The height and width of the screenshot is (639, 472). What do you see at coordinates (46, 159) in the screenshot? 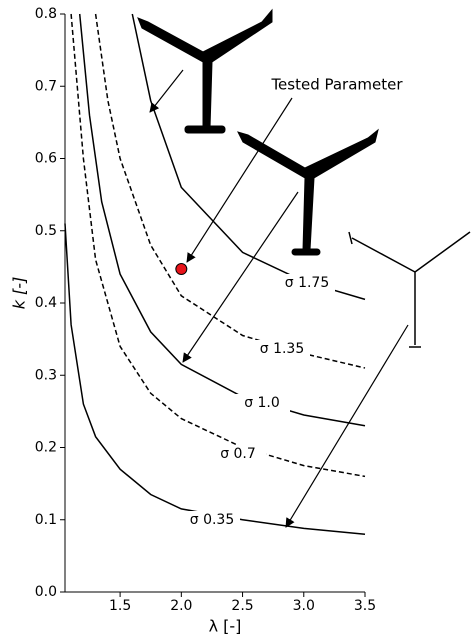
I see `y-tick-label: 0.6` at bounding box center [46, 159].